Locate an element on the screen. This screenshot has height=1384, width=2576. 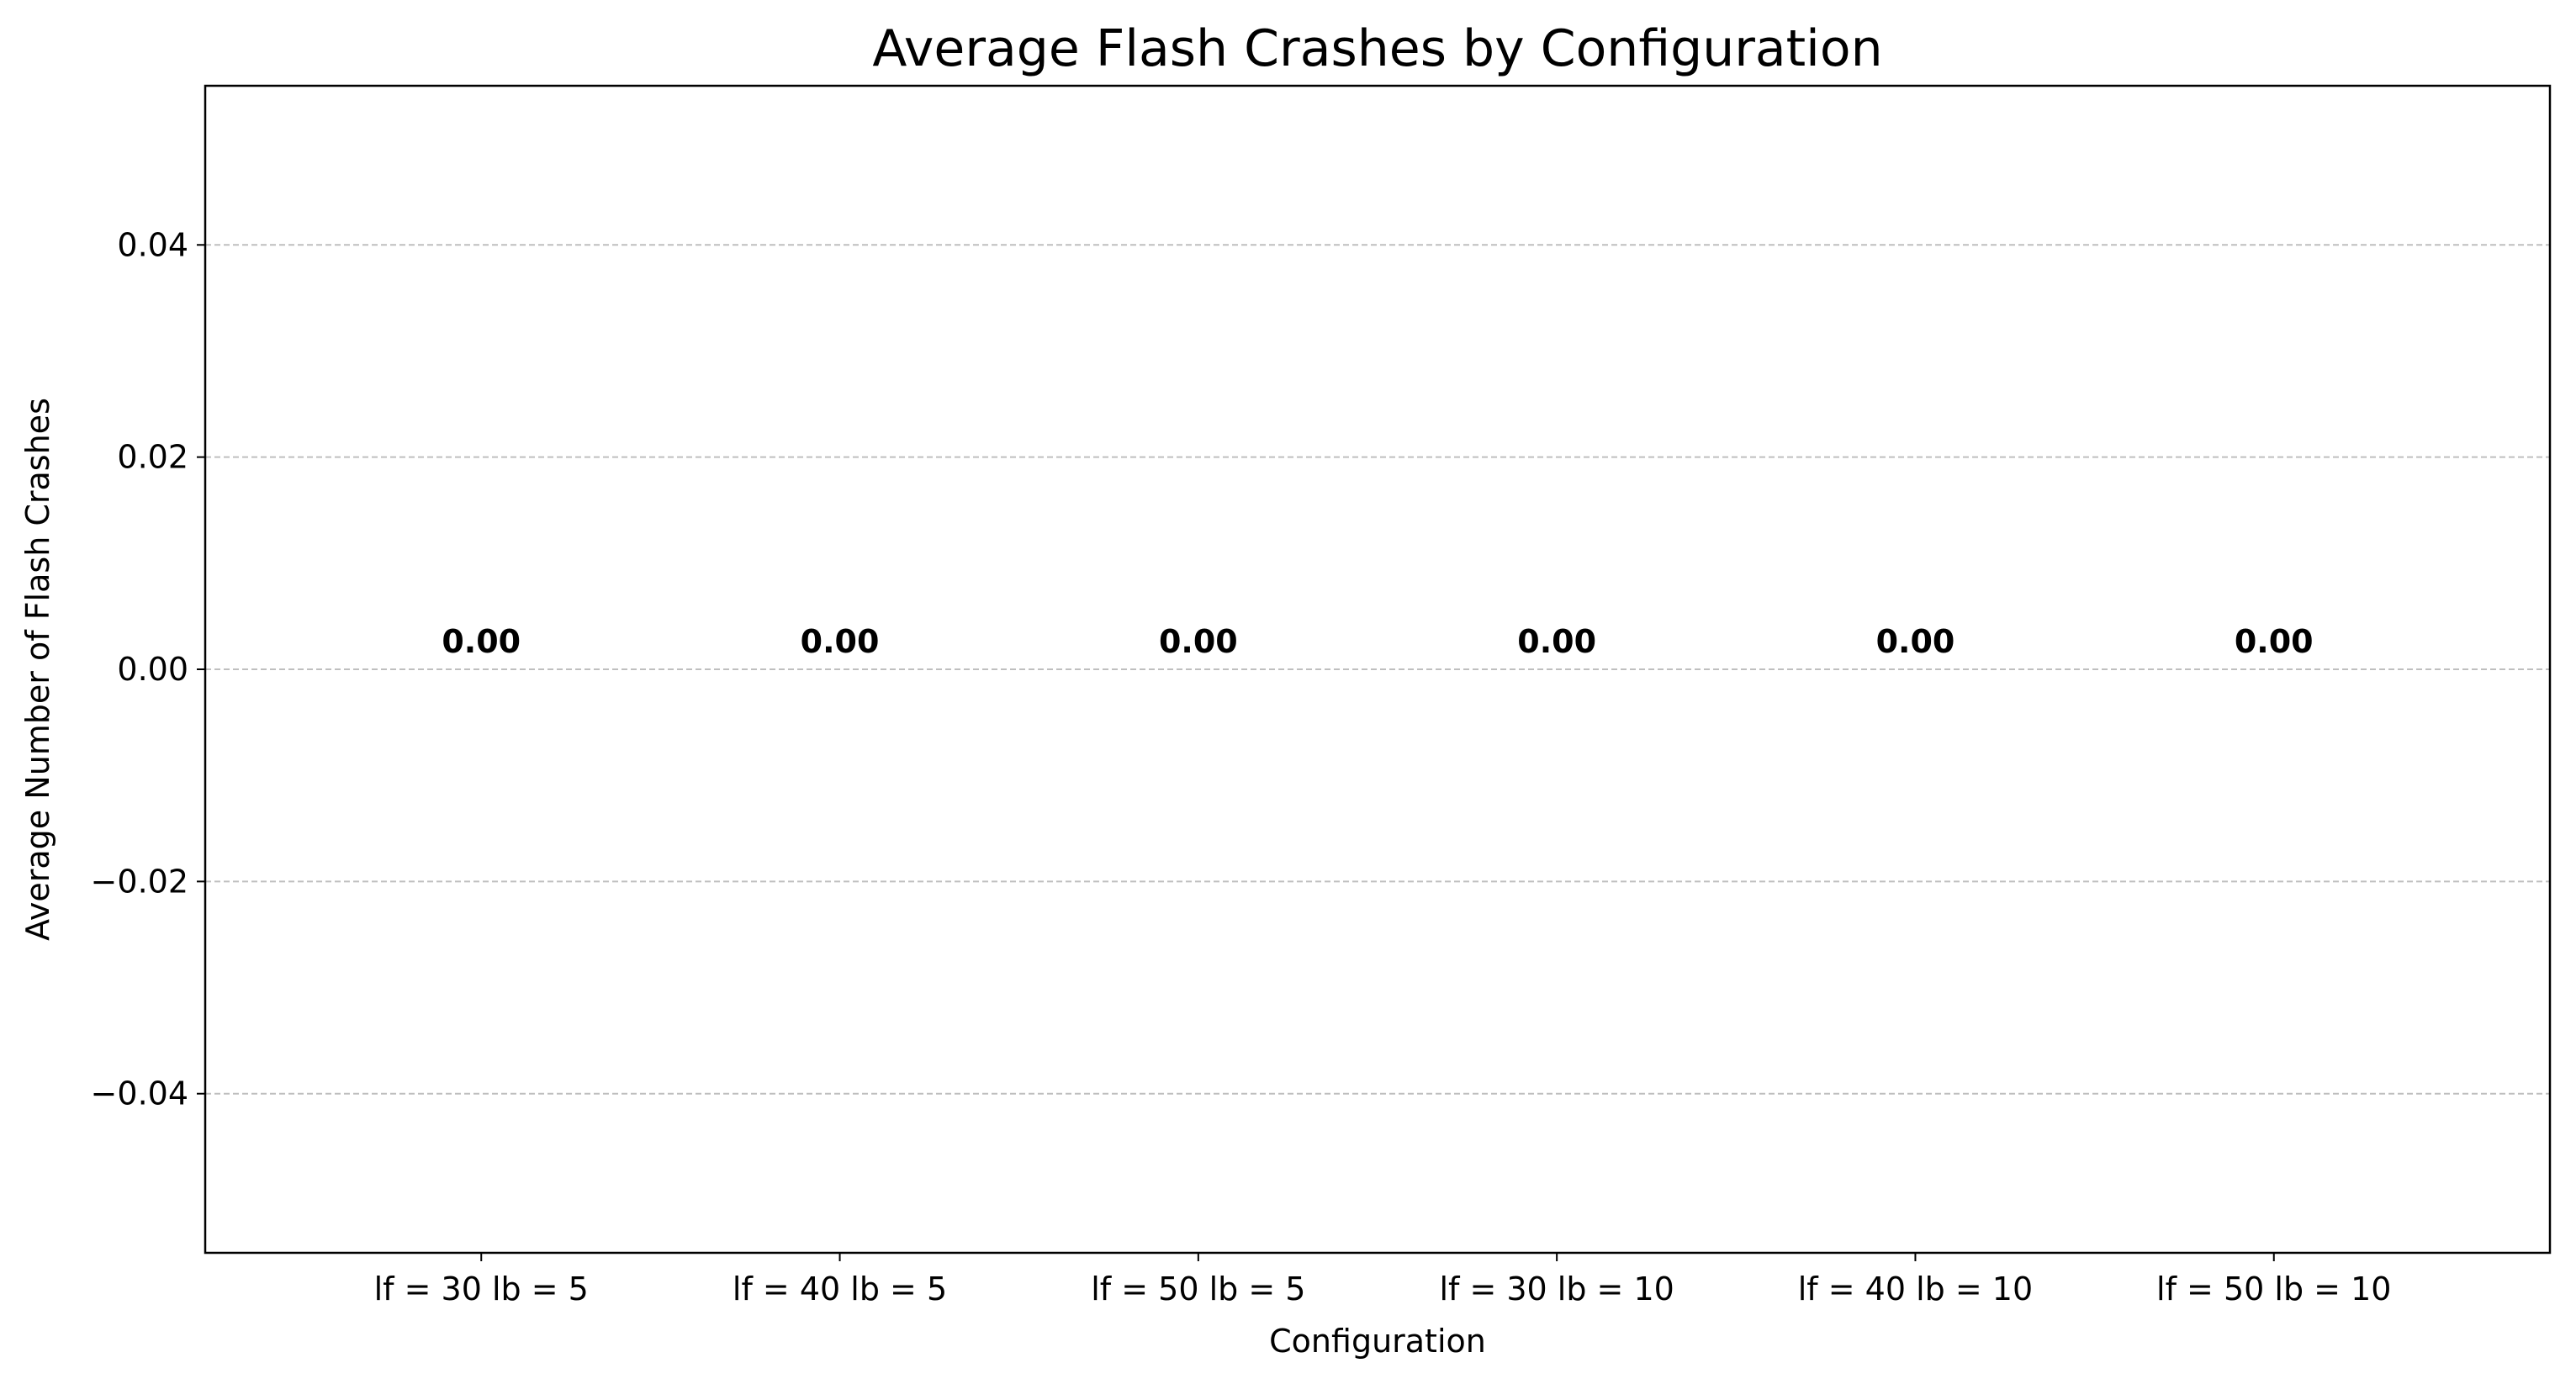
chart-title: Average Flash Crashes by Configuration is located at coordinates (1377, 48).